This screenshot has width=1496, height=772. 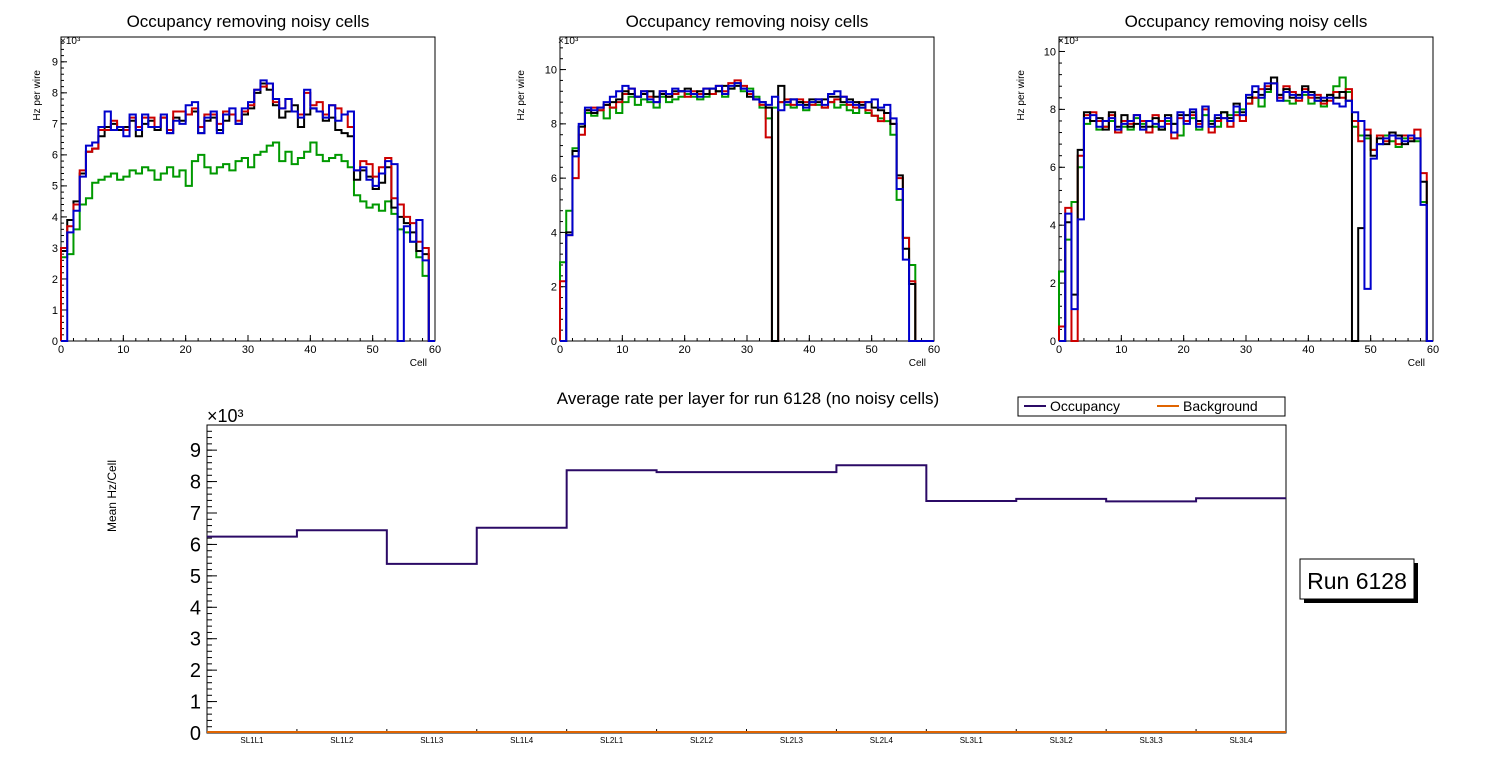 What do you see at coordinates (702, 740) in the screenshot?
I see `x-category-label: SL2L2` at bounding box center [702, 740].